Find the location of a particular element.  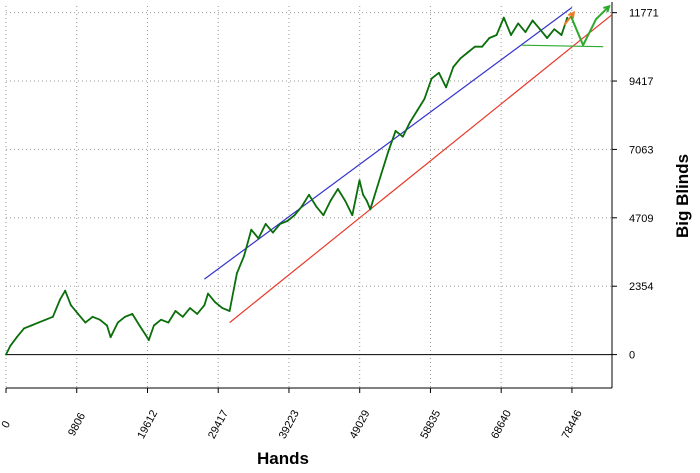

x-axis-title: Hands is located at coordinates (283, 458).